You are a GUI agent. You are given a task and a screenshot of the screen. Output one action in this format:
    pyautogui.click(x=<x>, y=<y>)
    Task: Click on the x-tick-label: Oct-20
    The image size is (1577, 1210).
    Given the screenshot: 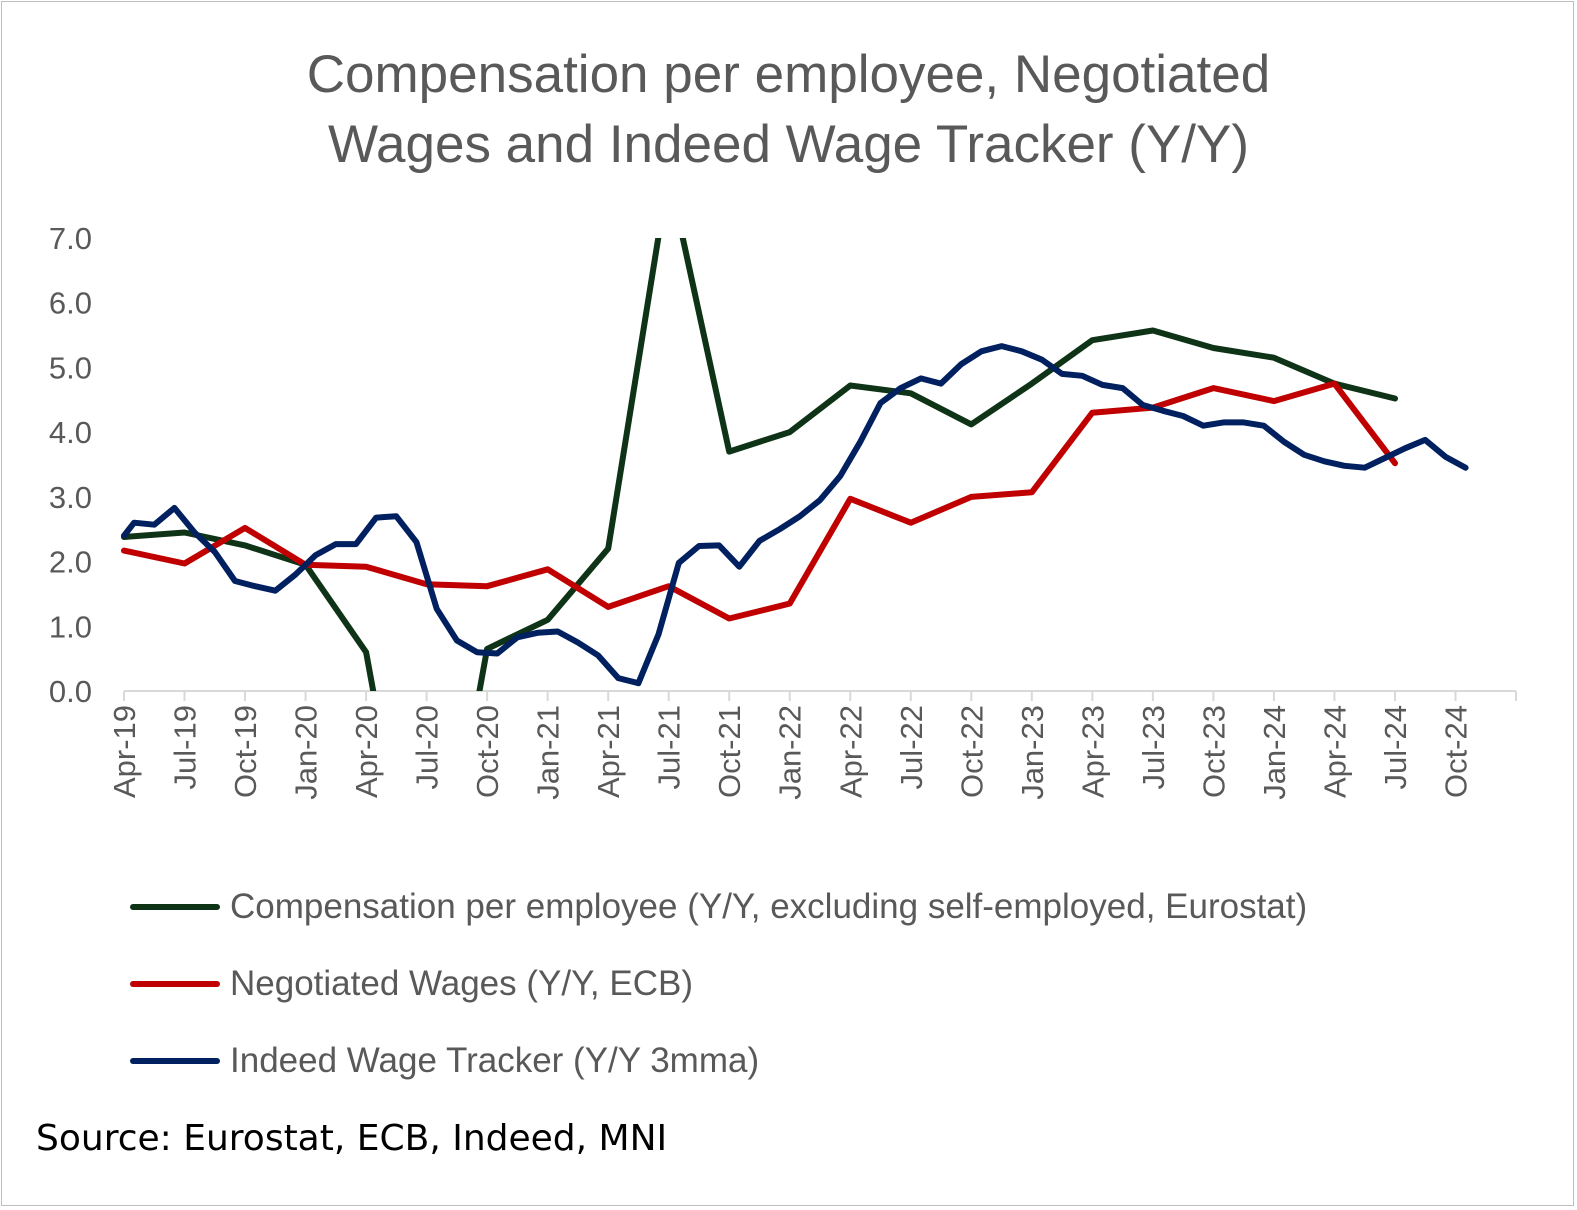 What is the action you would take?
    pyautogui.click(x=487, y=751)
    